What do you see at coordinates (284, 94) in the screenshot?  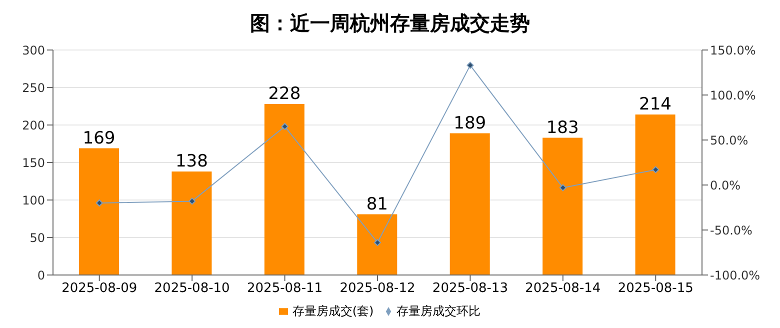 I see `data-label: 228` at bounding box center [284, 94].